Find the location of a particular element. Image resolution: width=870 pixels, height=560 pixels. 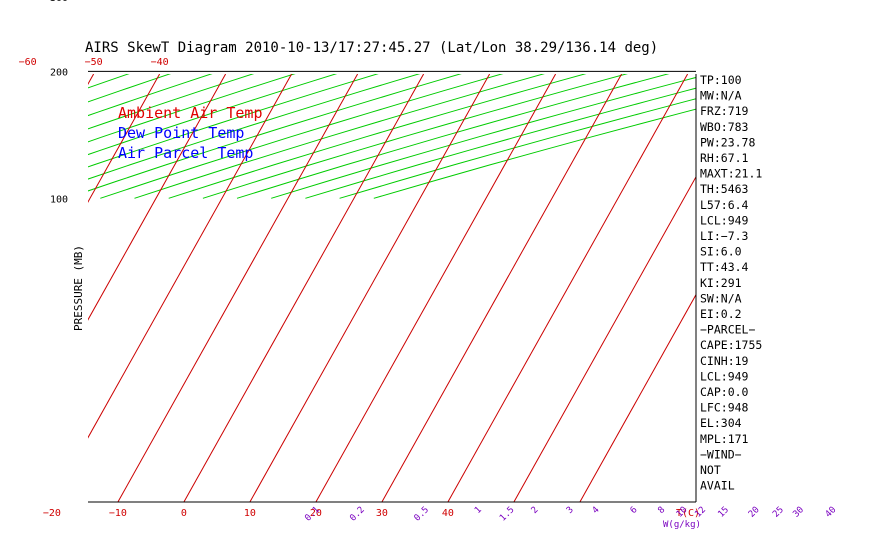

bottom-temp-tick-label: −10 is located at coordinates (118, 513).